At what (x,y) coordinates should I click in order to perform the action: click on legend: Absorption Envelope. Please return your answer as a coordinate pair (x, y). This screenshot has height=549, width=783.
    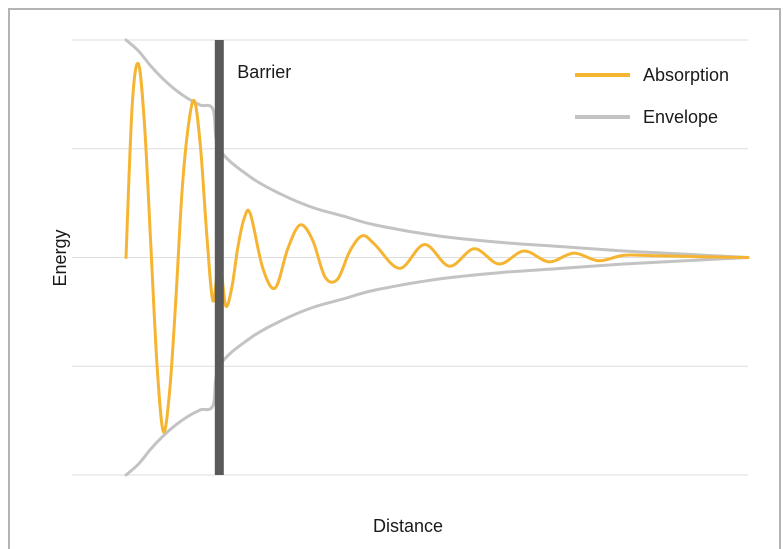
    Looking at the image, I should click on (652, 96).